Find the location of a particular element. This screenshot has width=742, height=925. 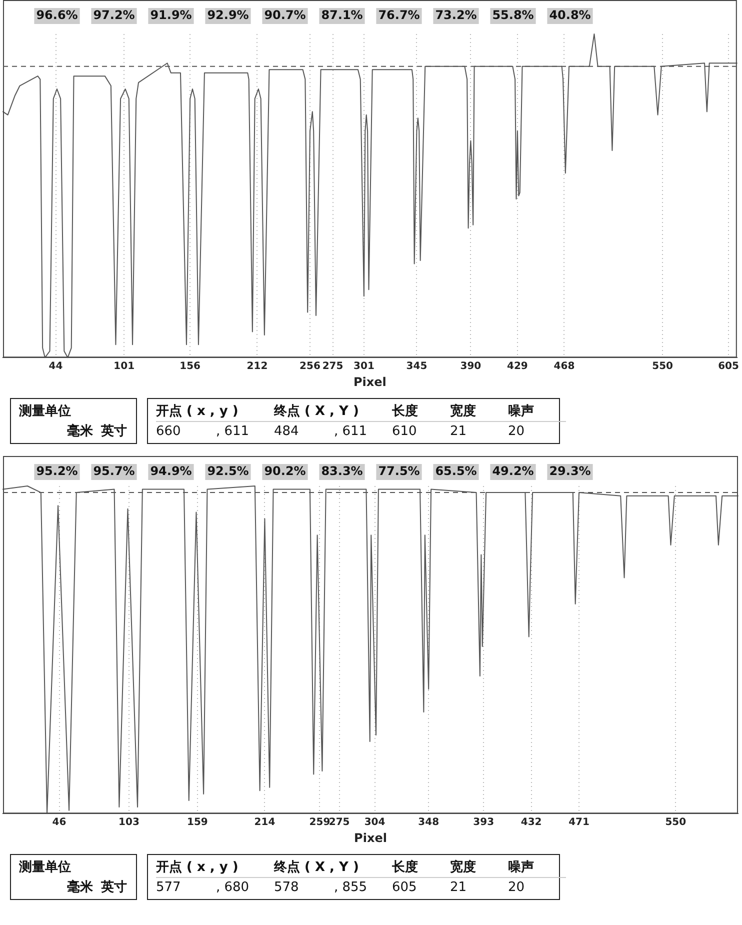

x-tick-label: 156 is located at coordinates (190, 366).